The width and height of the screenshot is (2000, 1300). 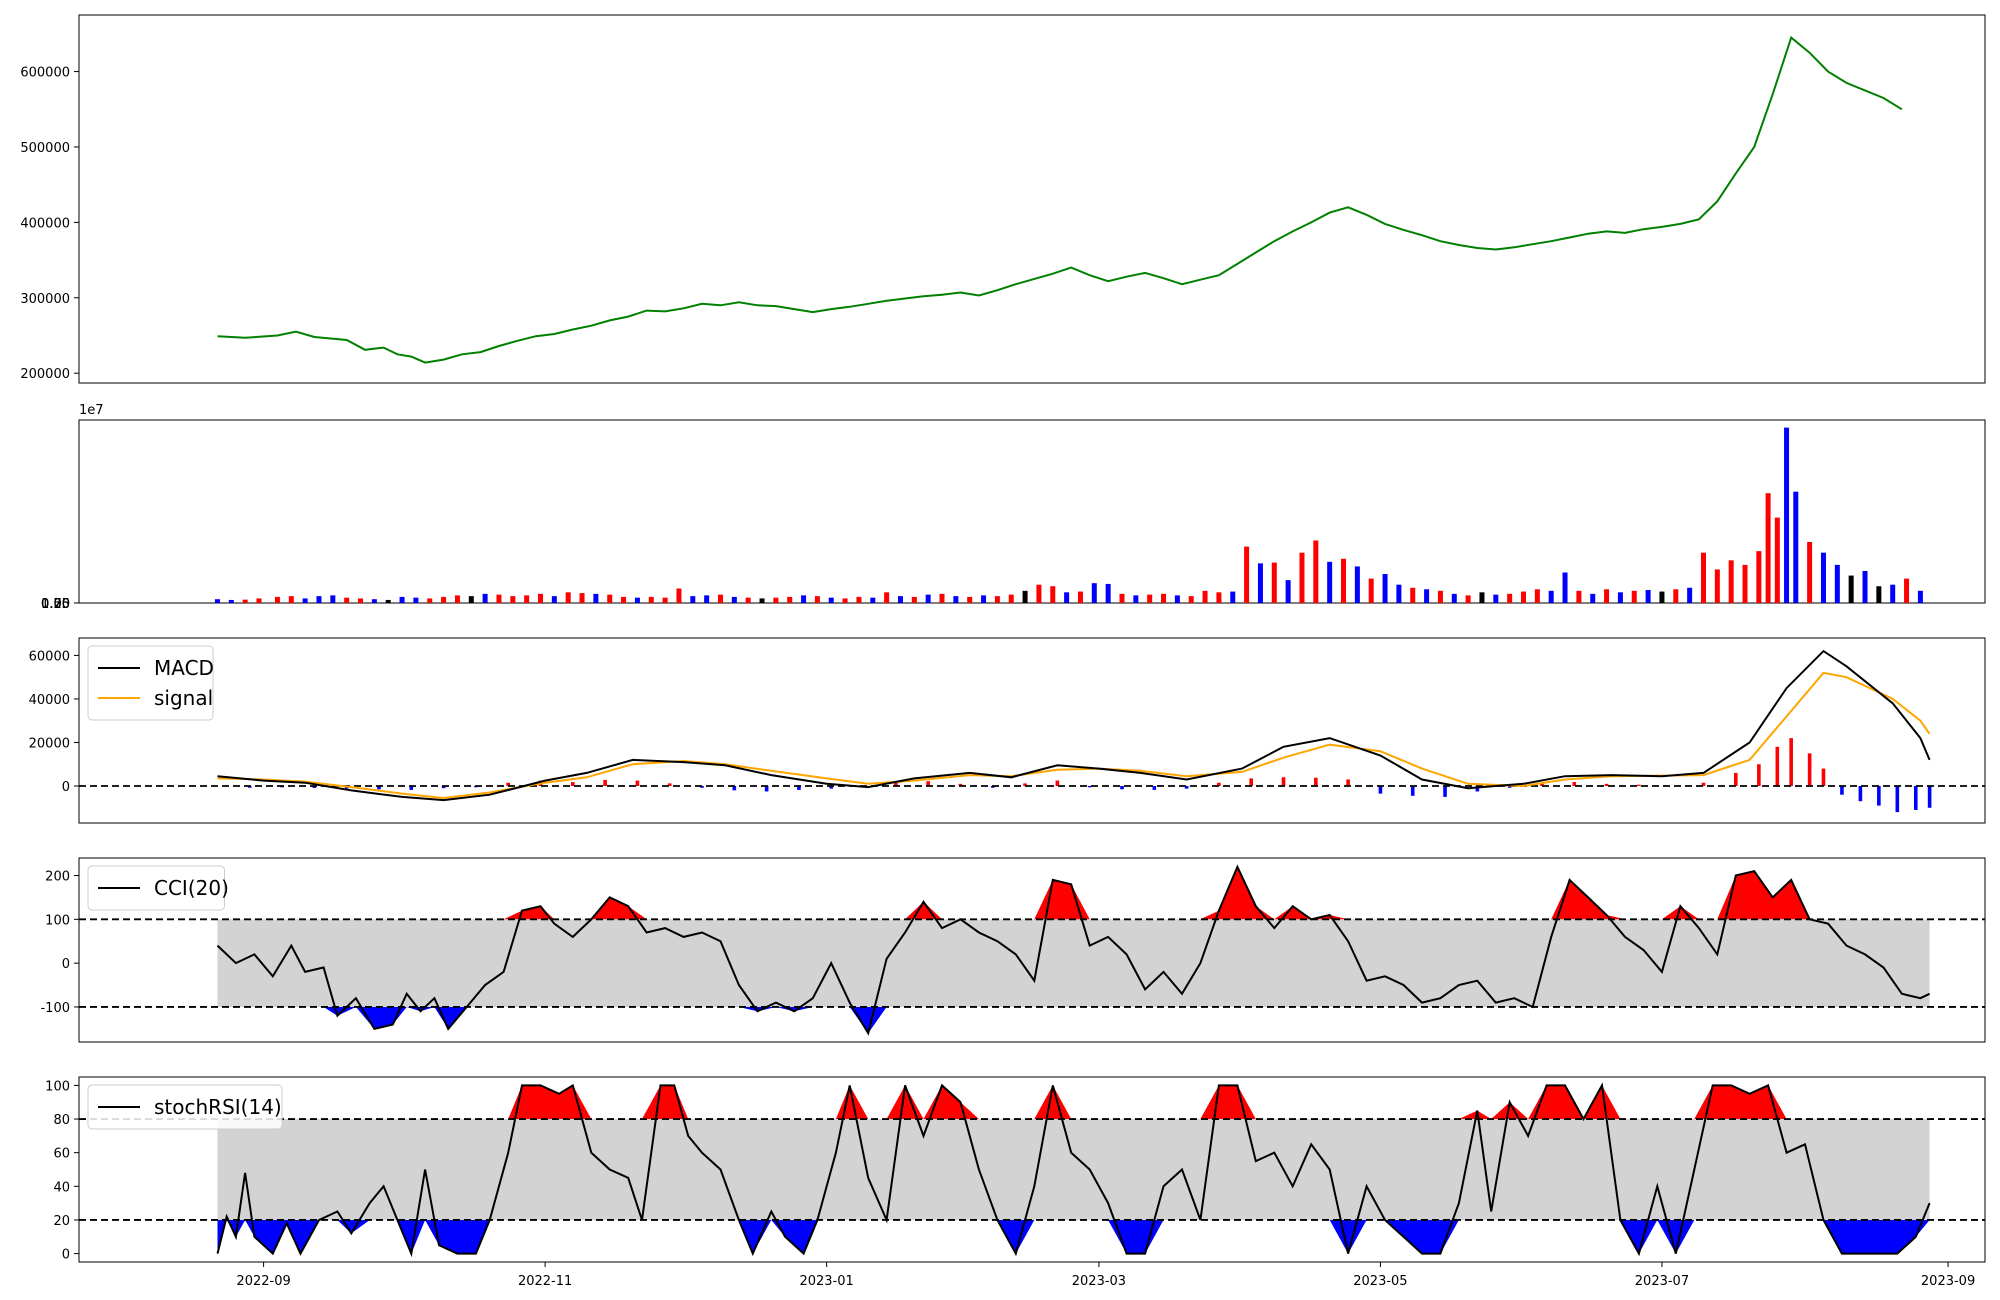 What do you see at coordinates (61, 1187) in the screenshot?
I see `stochrsi-y-tick-label: 40` at bounding box center [61, 1187].